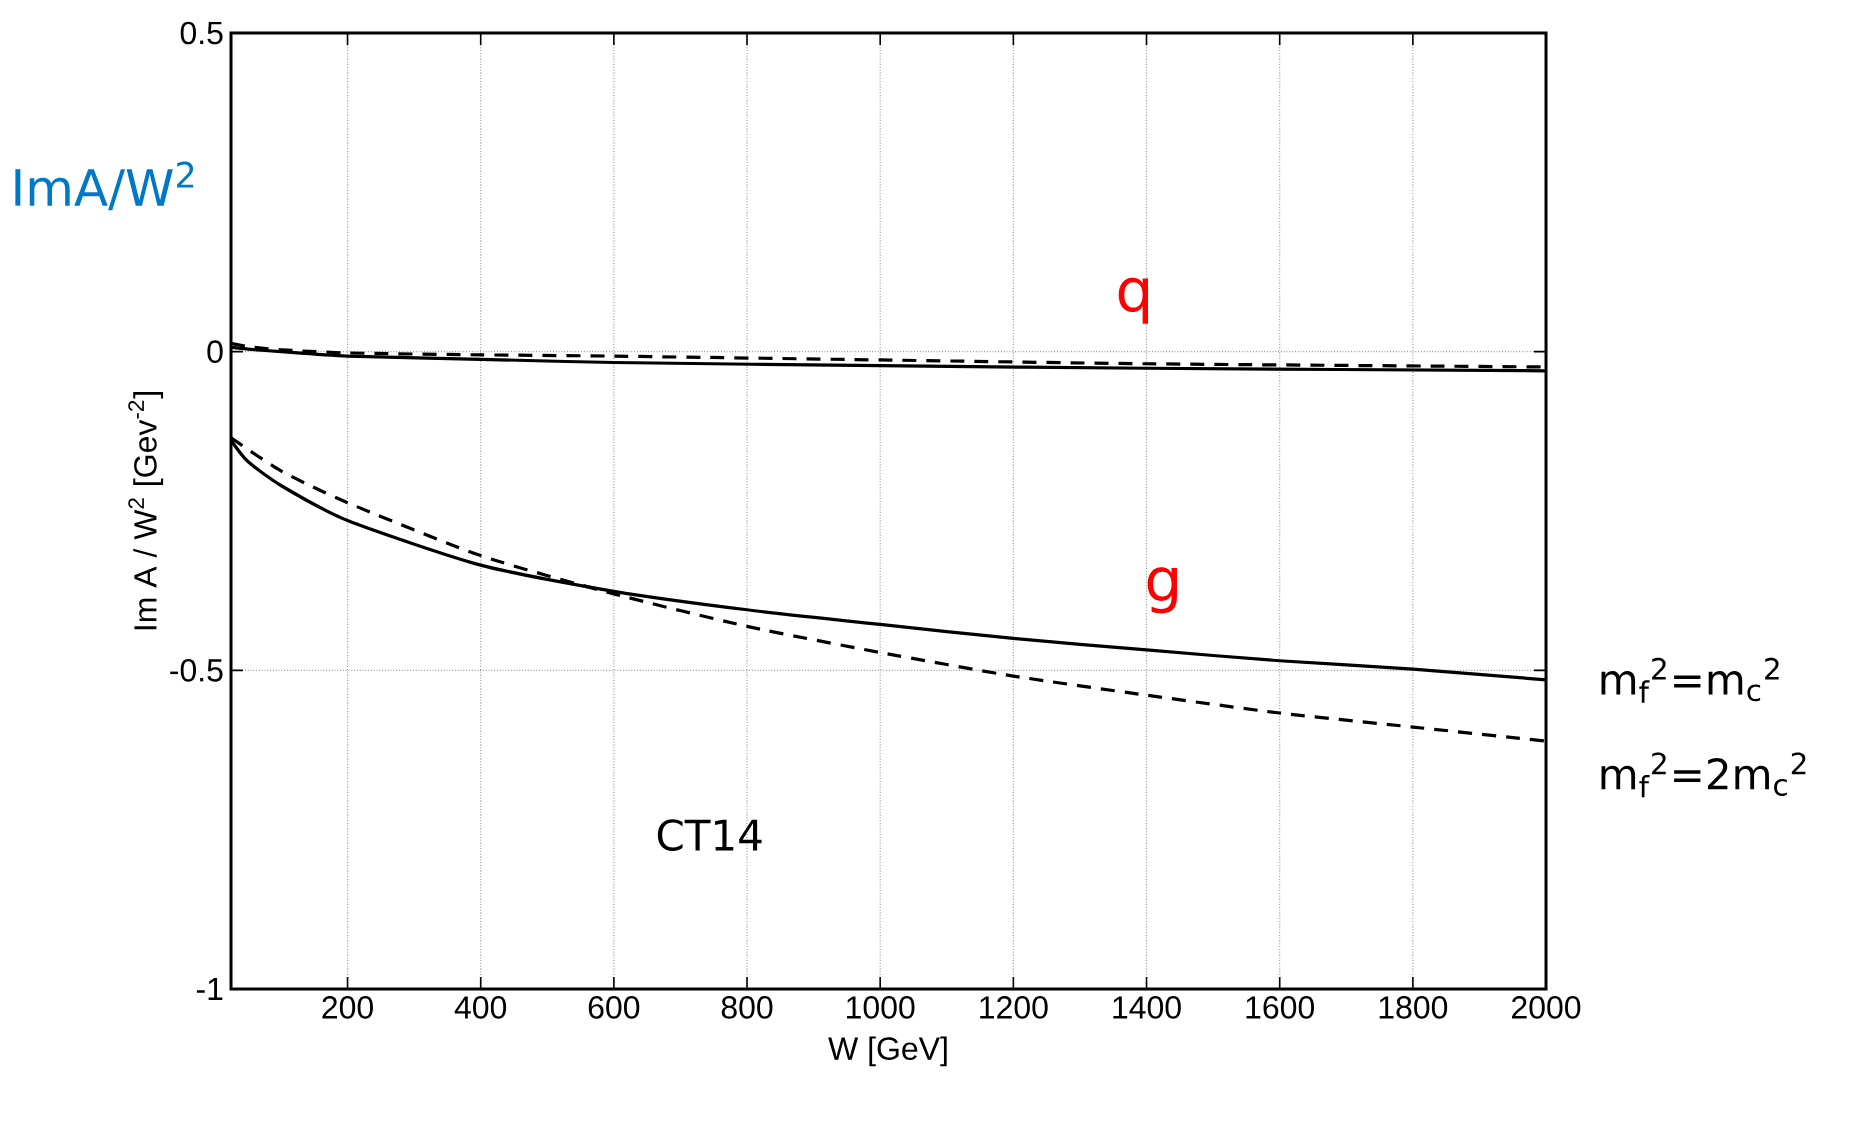  What do you see at coordinates (1413, 1007) in the screenshot?
I see `x-tick-label: 1800` at bounding box center [1413, 1007].